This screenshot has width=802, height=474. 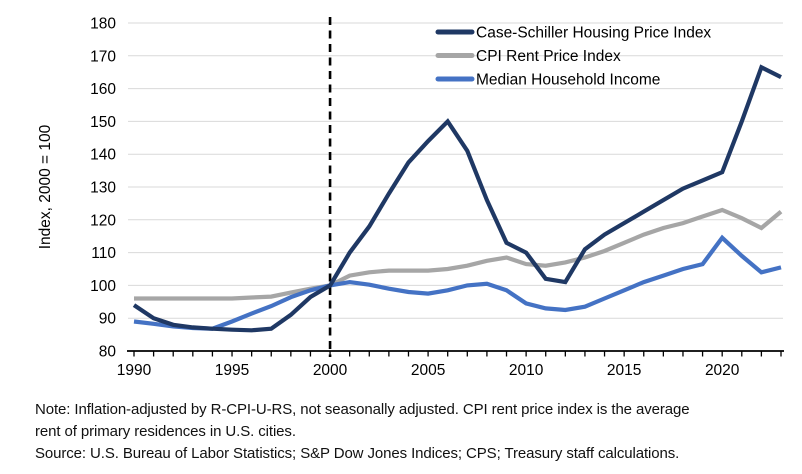 I want to click on y-tick-label-150: 150, so click(x=103, y=122).